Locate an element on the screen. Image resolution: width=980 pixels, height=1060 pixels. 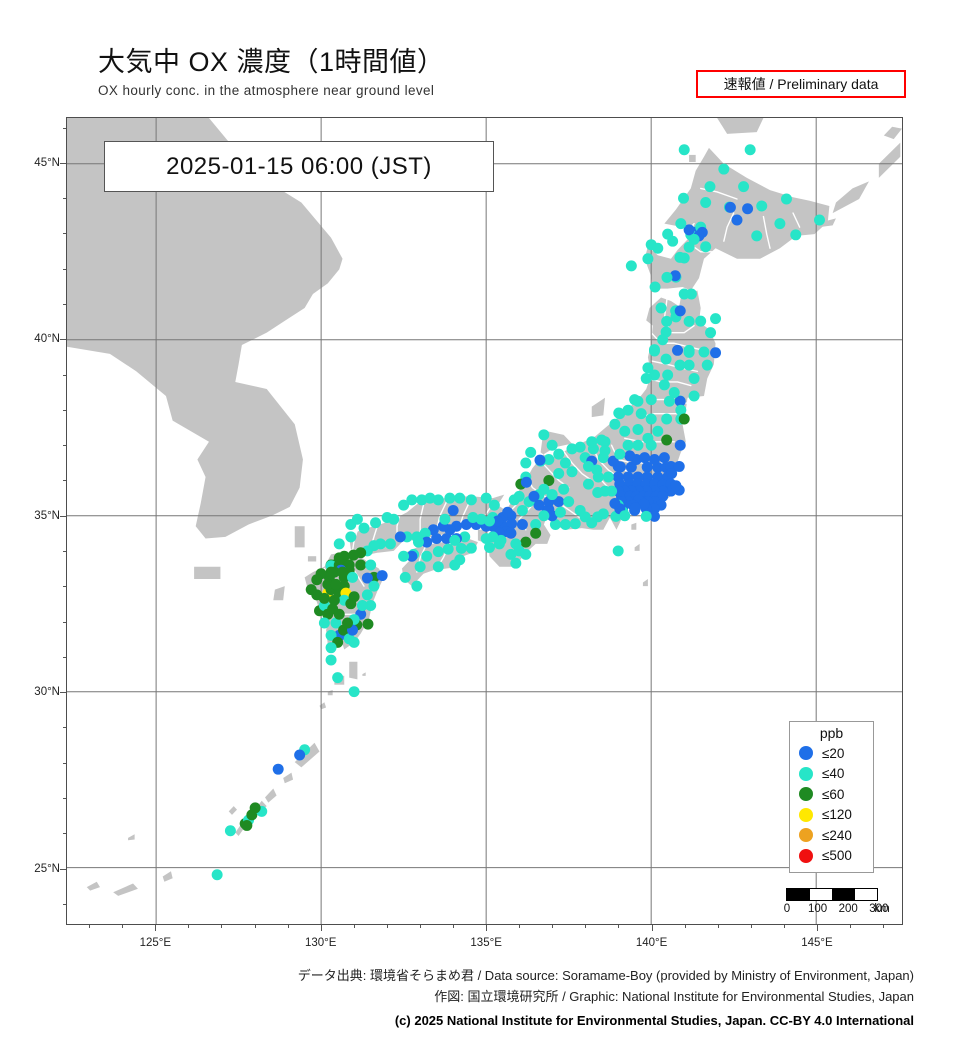
legend-item-label: ≤500 is located at coordinates (837, 856).